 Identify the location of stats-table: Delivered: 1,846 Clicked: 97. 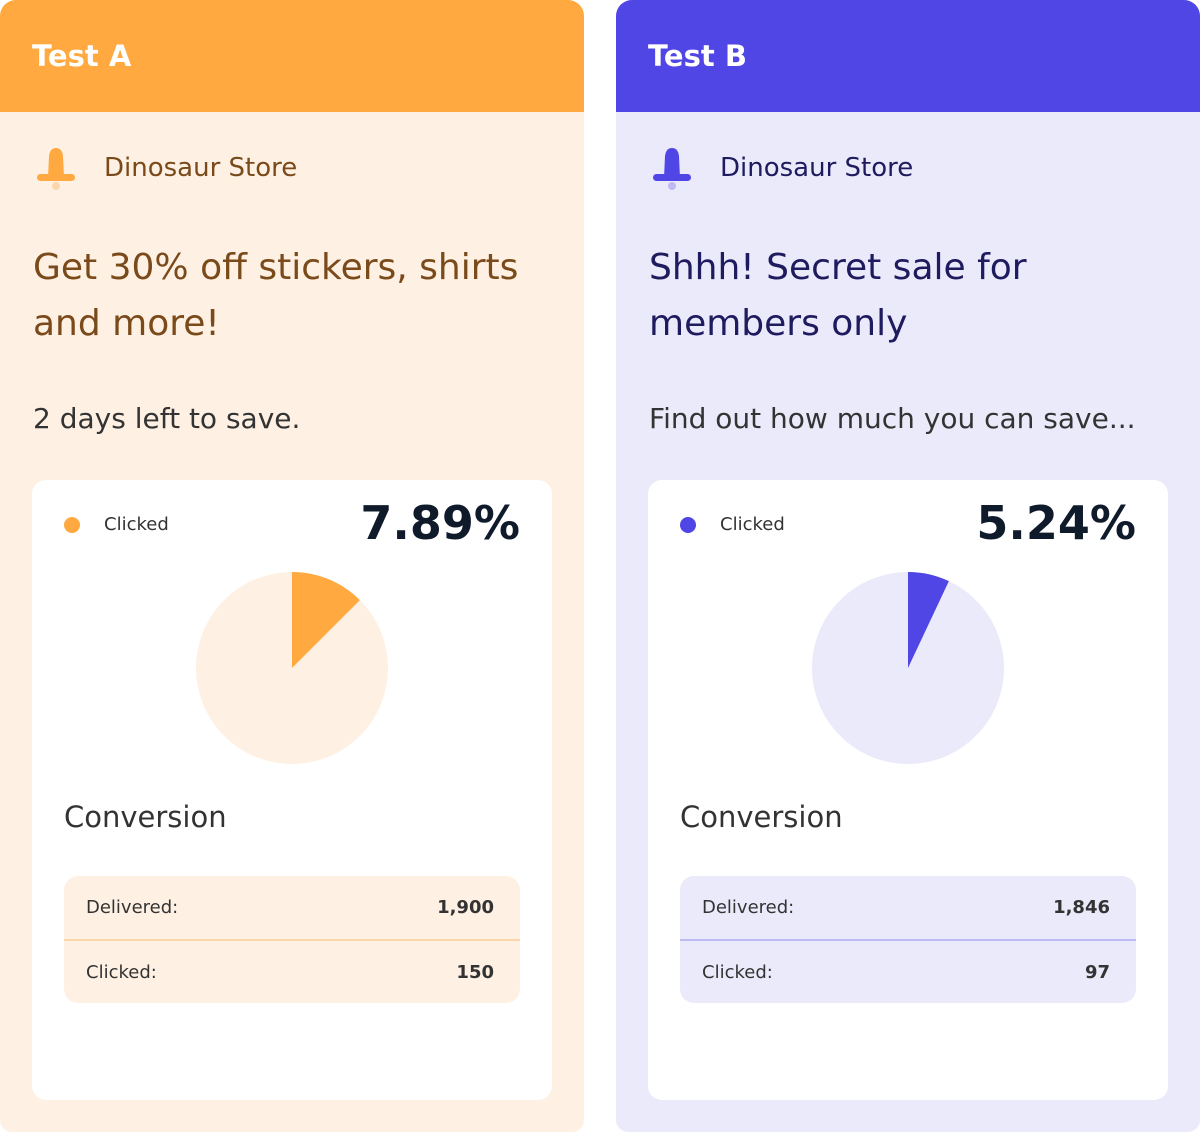
(908, 939).